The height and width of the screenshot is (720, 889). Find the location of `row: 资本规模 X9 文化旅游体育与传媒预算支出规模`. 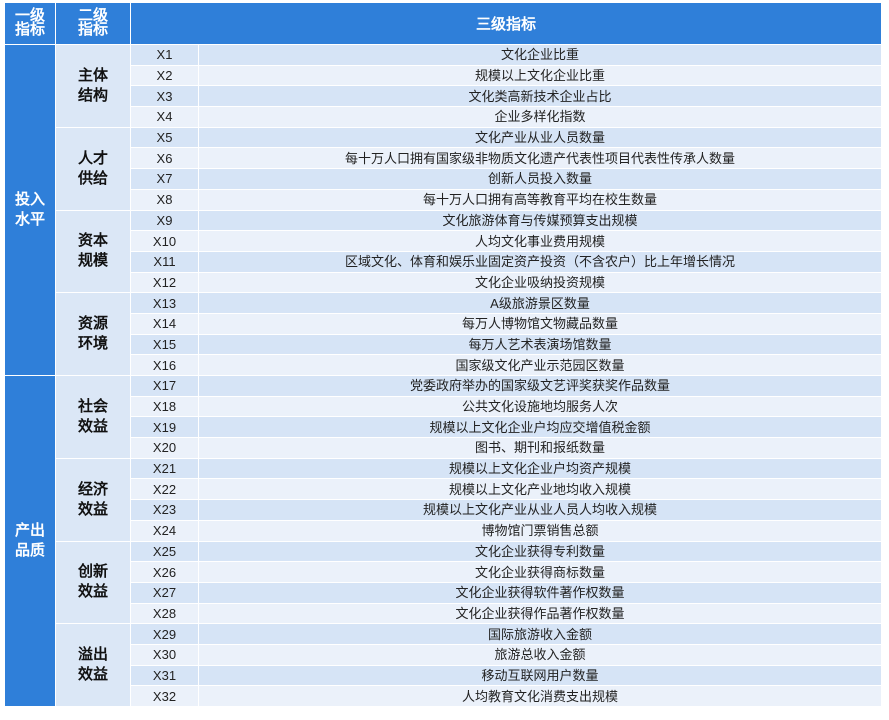

row: 资本规模 X9 文化旅游体育与传媒预算支出规模 is located at coordinates (443, 251).